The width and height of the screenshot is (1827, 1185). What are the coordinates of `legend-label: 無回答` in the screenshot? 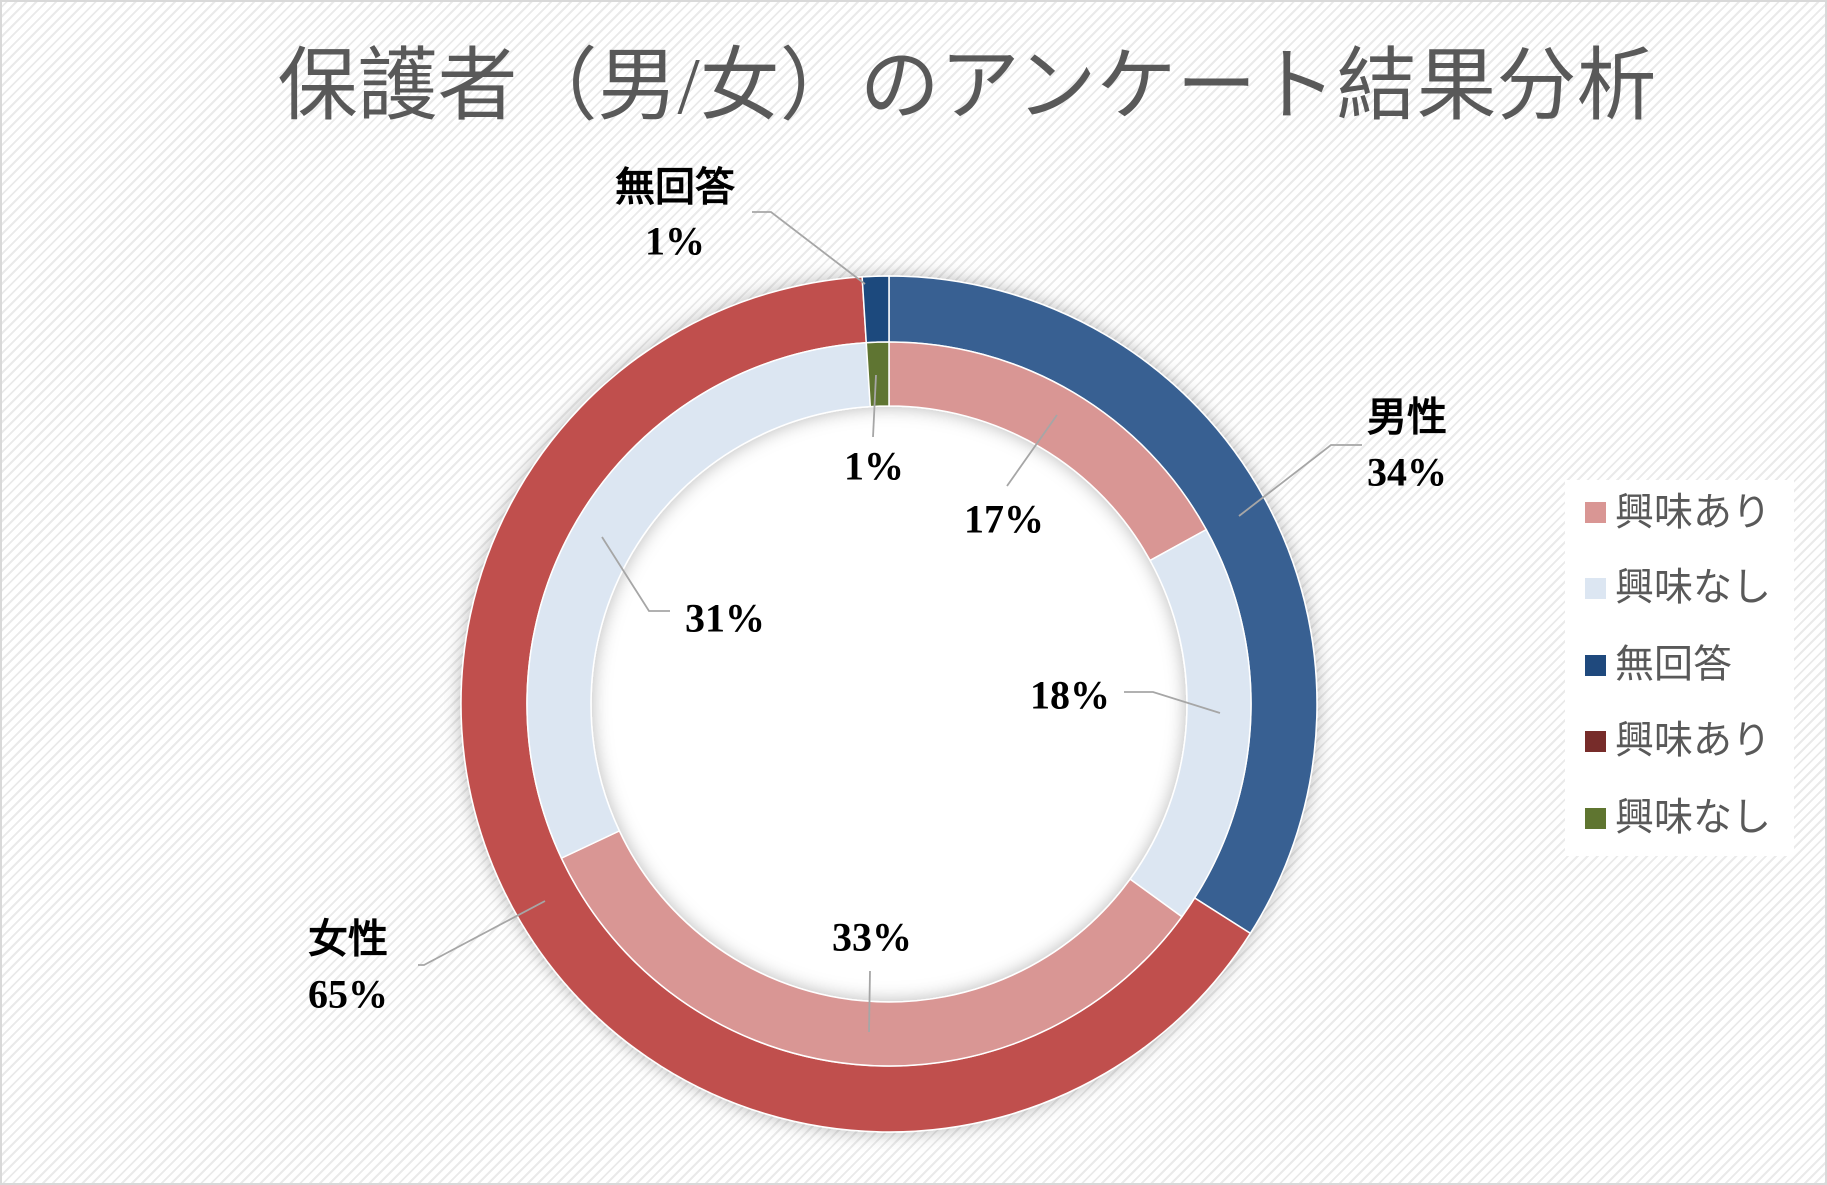 It's located at (1673, 665).